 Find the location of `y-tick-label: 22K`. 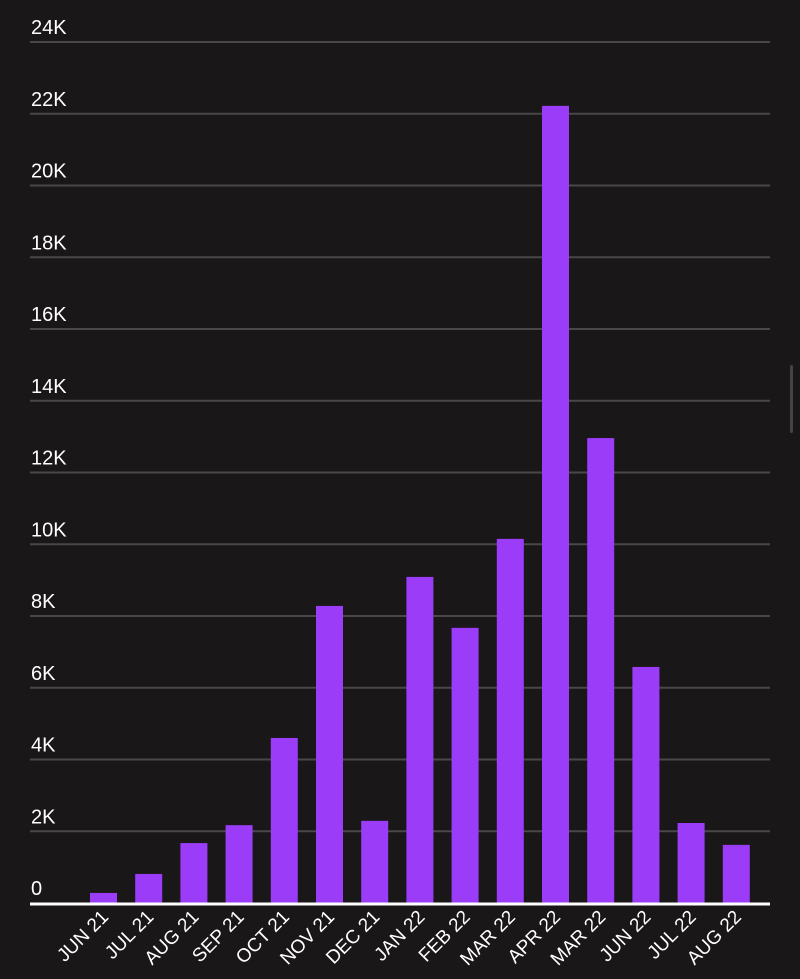

y-tick-label: 22K is located at coordinates (49, 100).